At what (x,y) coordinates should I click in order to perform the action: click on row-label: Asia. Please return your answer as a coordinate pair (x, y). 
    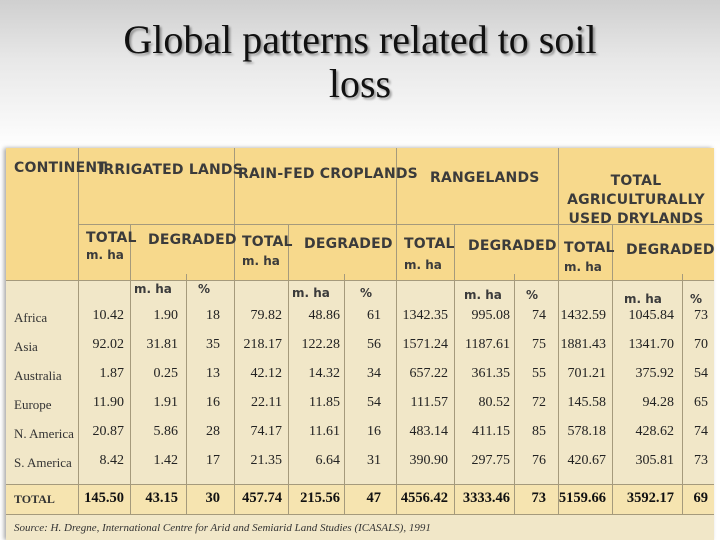
    Looking at the image, I should click on (26, 346).